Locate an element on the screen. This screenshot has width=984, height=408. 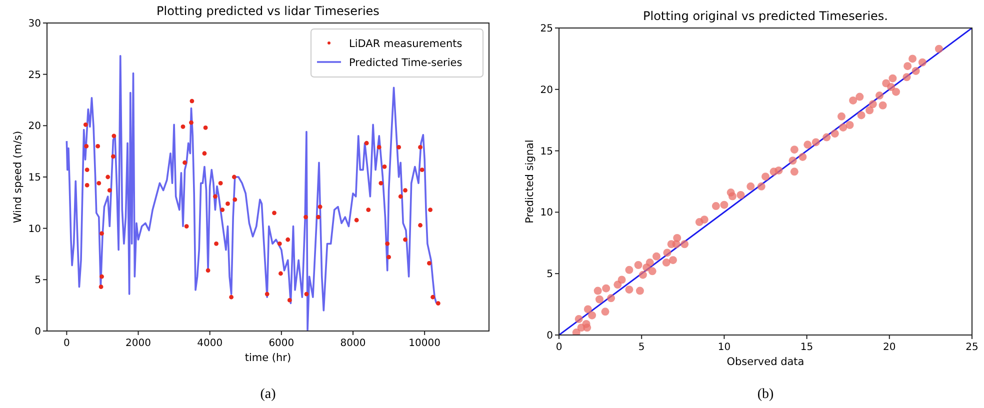
x-tick-label: 5 is located at coordinates (641, 347).